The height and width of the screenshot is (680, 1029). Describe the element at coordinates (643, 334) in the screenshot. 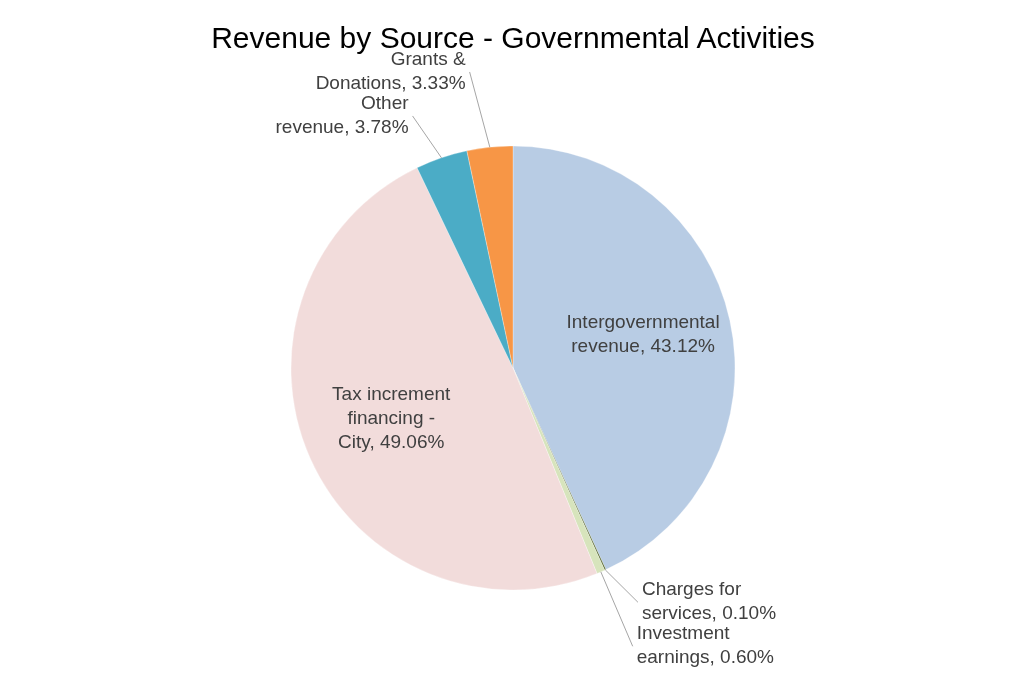

I see `slice-label: Intergovernmental revenue, 43.12%` at that location.